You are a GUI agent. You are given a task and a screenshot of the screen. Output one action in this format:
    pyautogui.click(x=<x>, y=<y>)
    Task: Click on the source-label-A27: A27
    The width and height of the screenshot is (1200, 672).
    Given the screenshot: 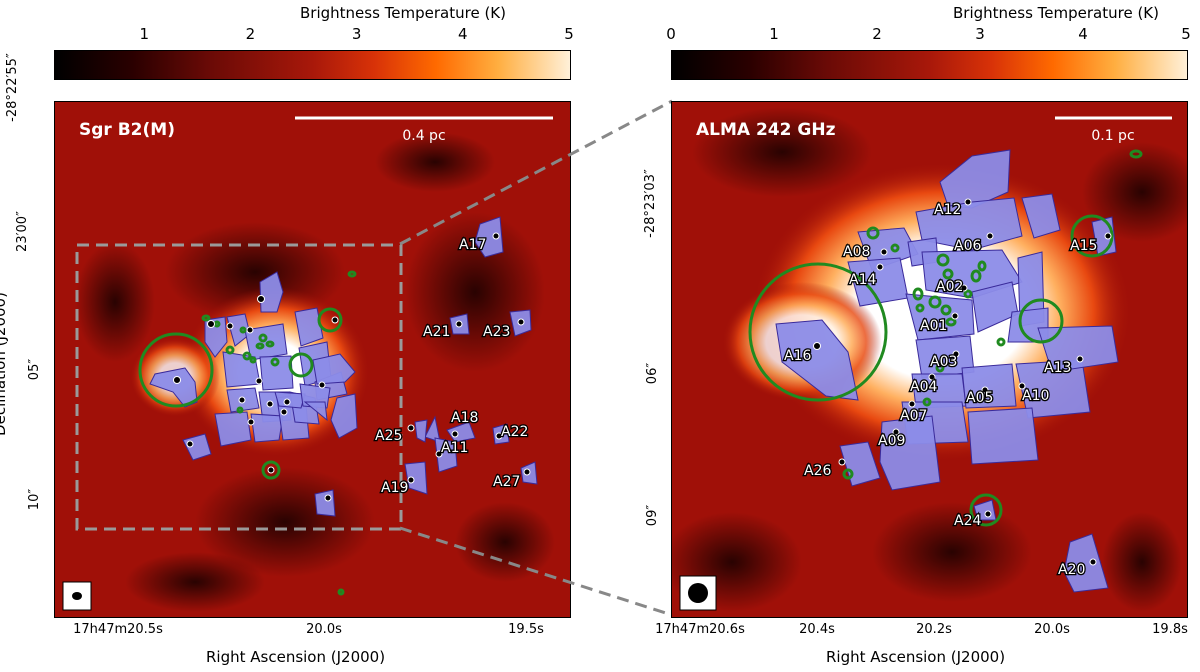 What is the action you would take?
    pyautogui.click(x=506, y=482)
    